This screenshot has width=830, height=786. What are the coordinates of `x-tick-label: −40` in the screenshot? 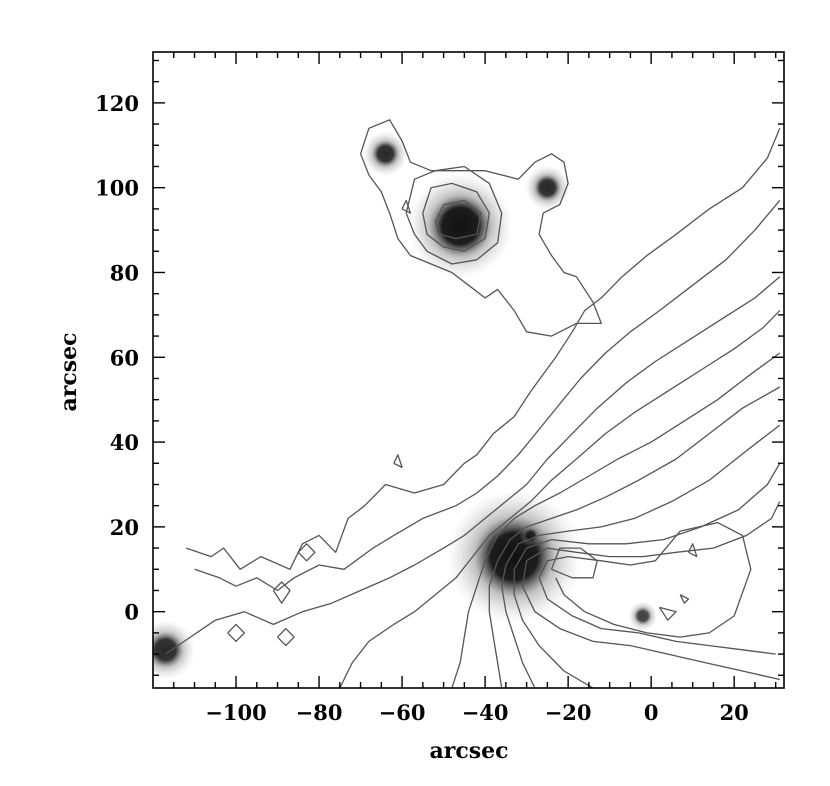 It's located at (485, 712).